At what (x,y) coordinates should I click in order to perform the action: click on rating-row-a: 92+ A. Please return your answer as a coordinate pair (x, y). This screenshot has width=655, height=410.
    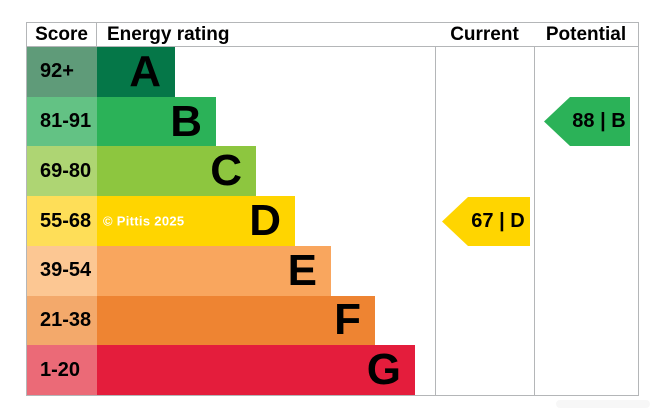
    Looking at the image, I should click on (231, 72).